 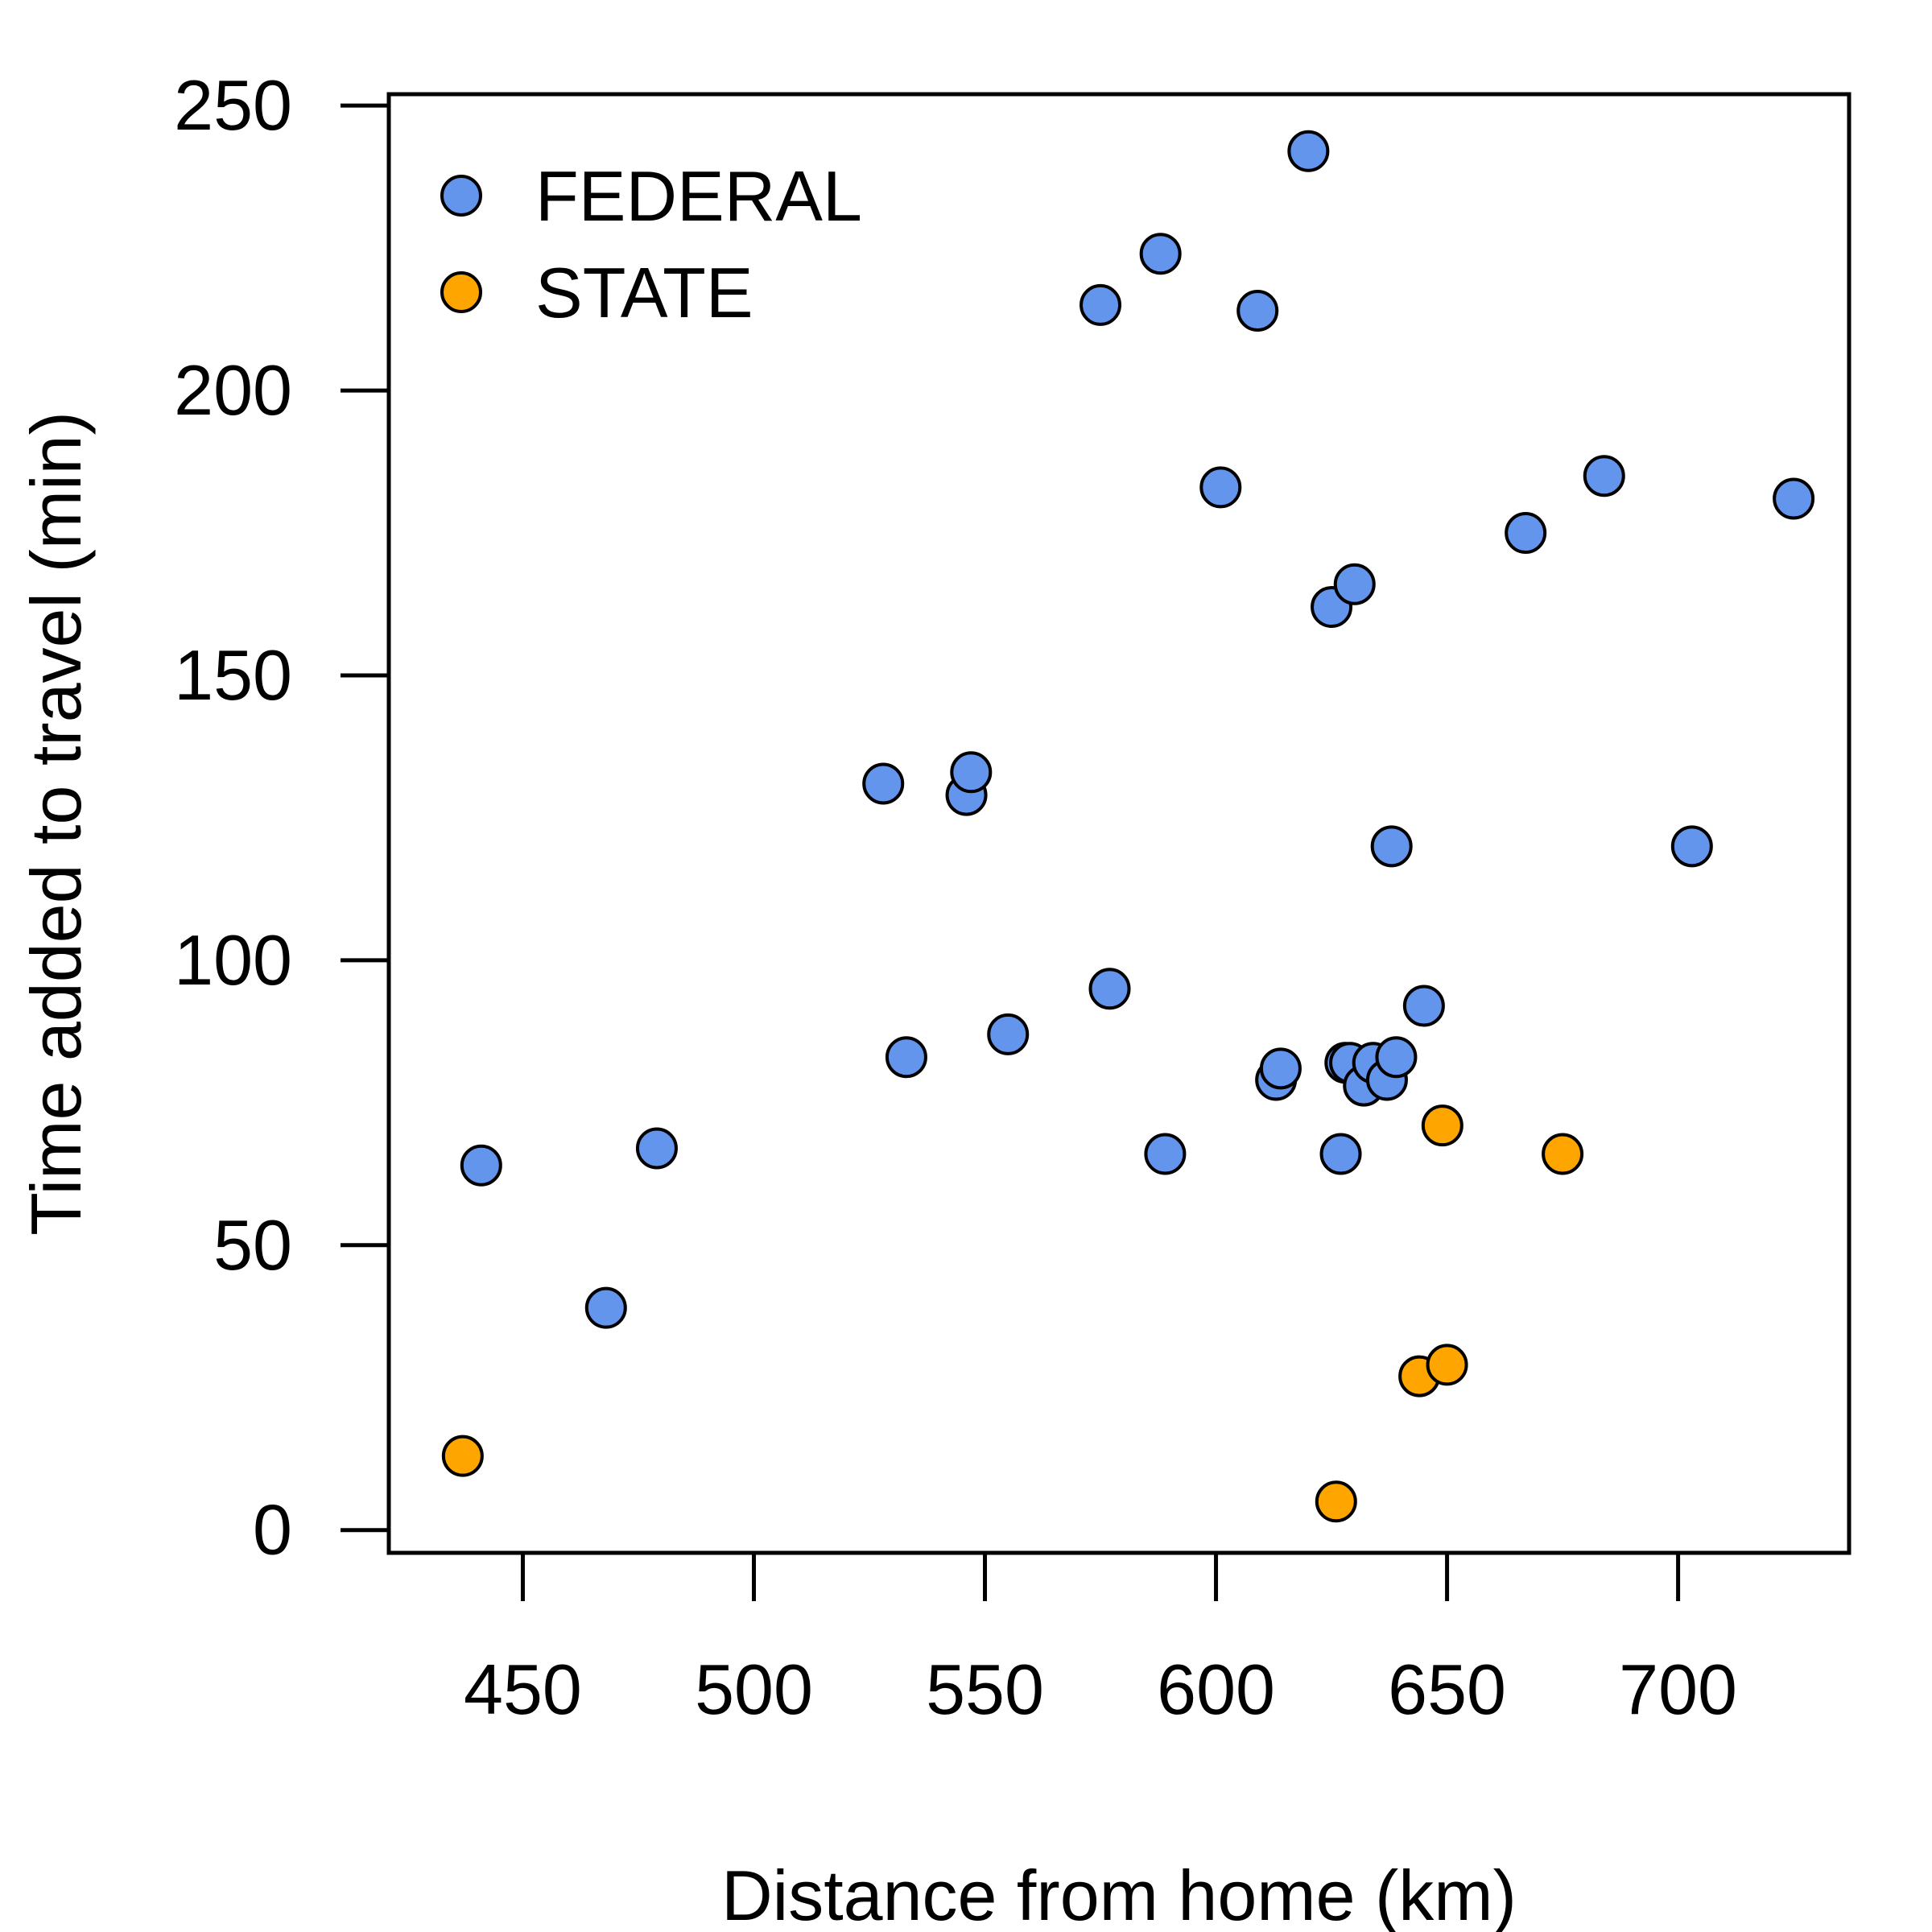 What do you see at coordinates (644, 292) in the screenshot?
I see `legend-label-state: STATE` at bounding box center [644, 292].